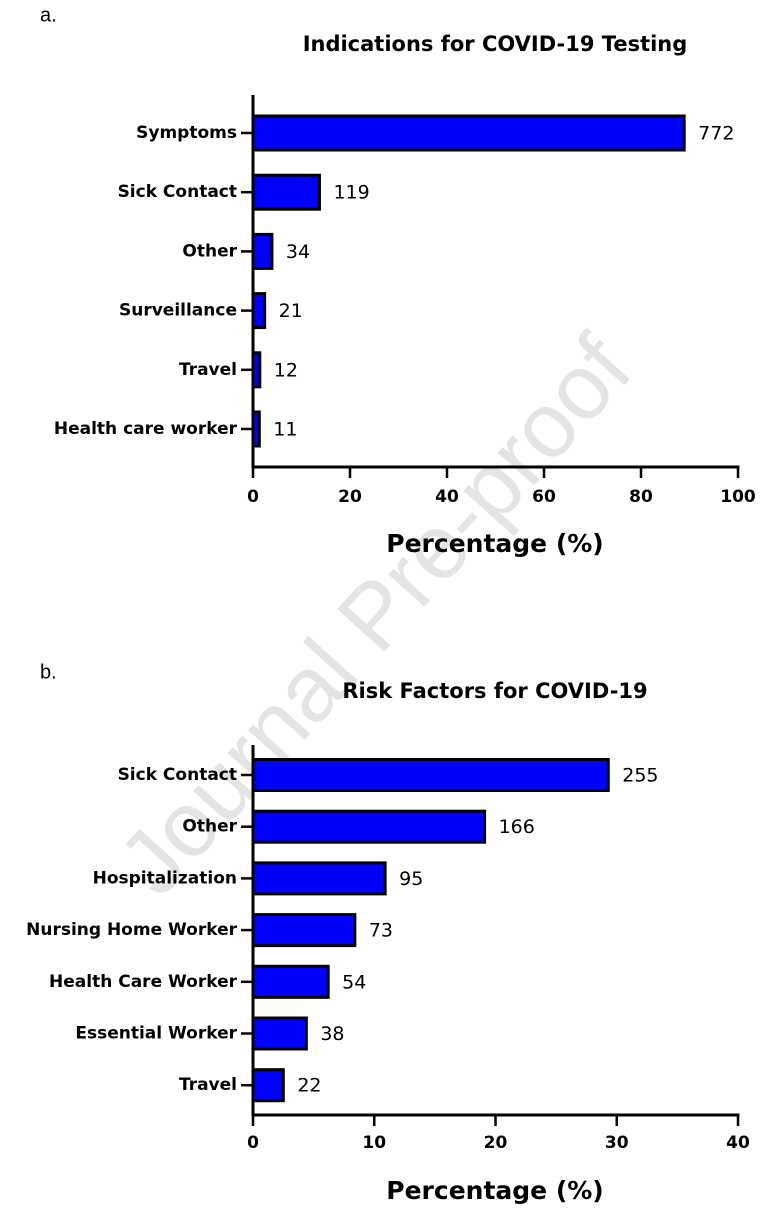 This screenshot has width=760, height=1211. Describe the element at coordinates (286, 370) in the screenshot. I see `count-label: 12` at that location.